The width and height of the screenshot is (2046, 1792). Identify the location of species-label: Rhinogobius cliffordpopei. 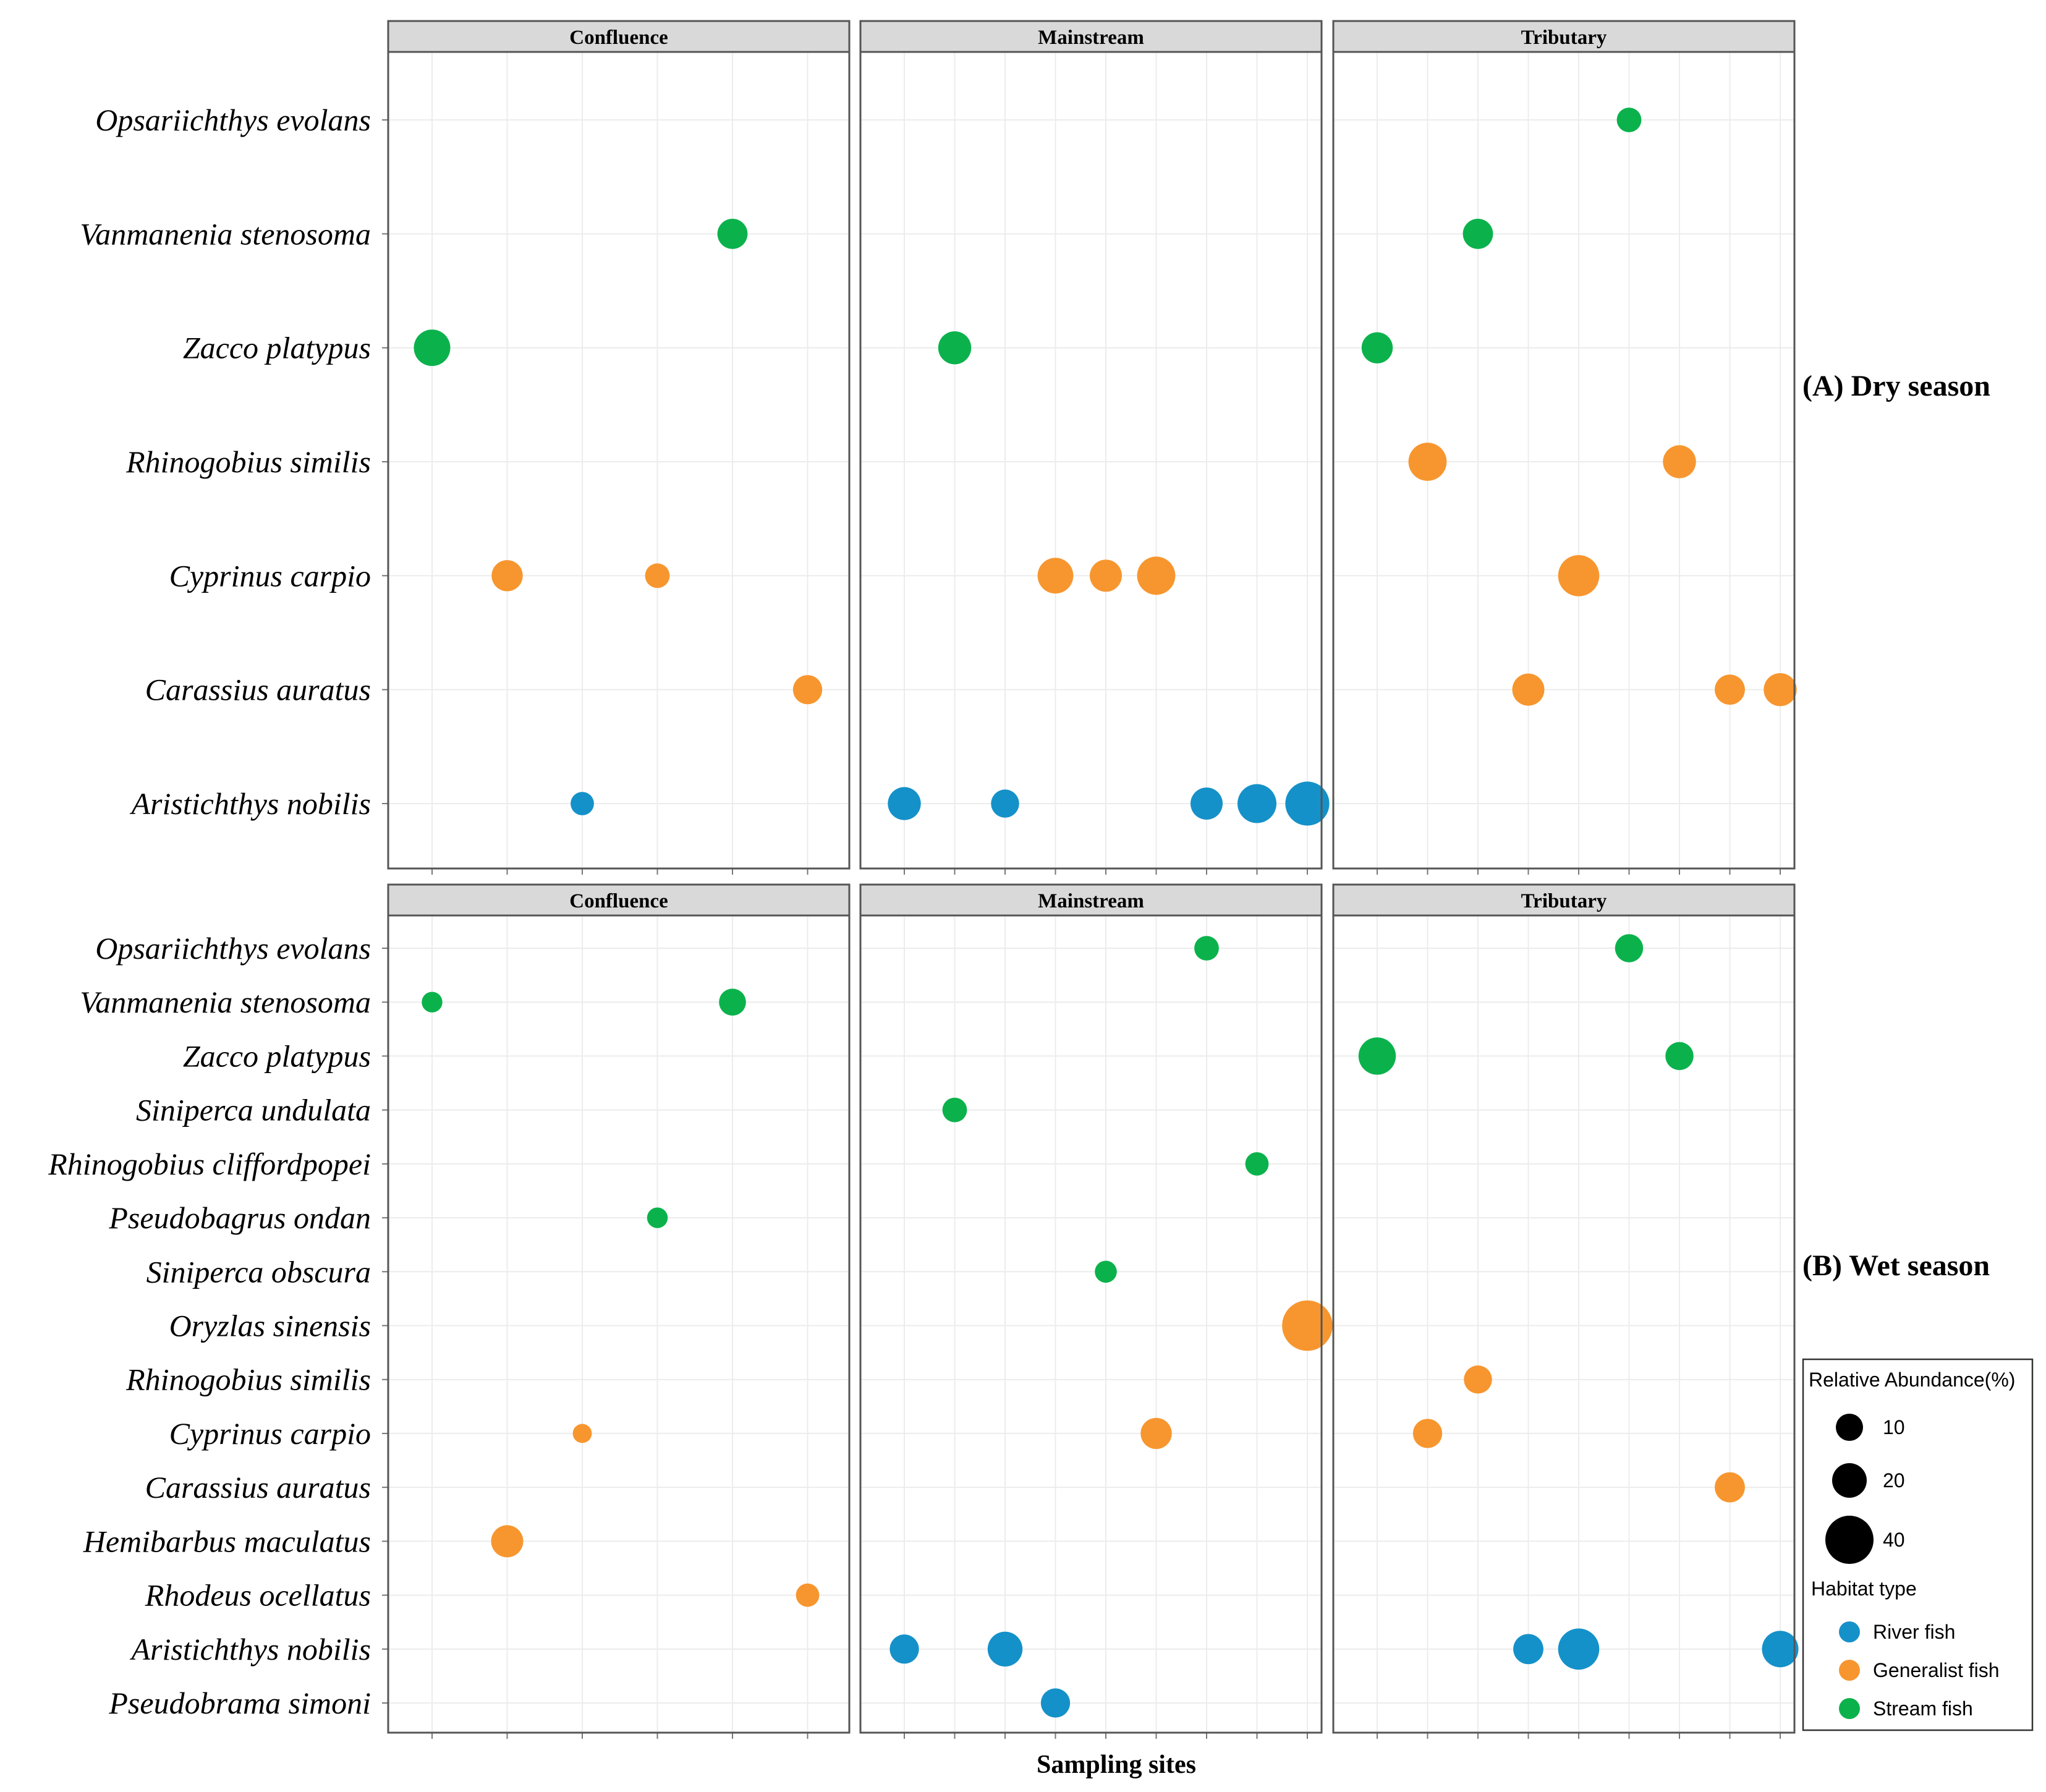
(209, 1164).